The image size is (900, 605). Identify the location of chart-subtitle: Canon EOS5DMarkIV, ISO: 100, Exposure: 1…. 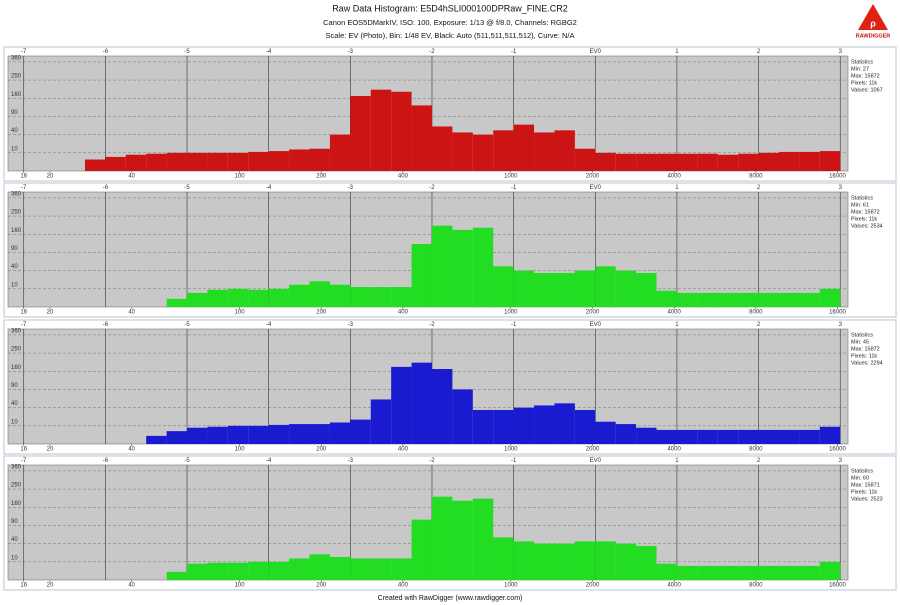
(450, 22).